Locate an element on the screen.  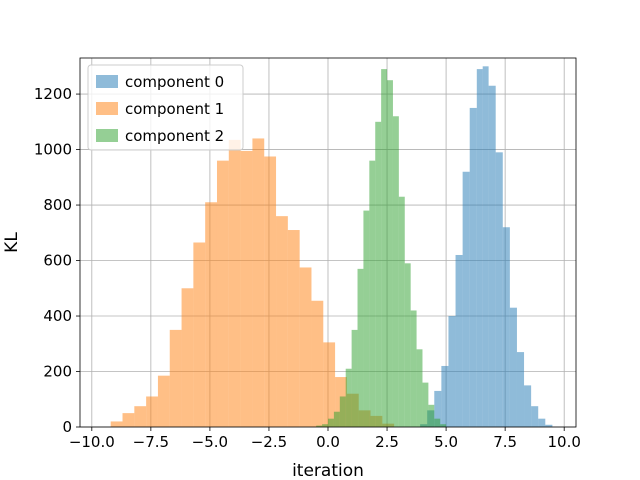
y-tick-label: 400 is located at coordinates (57, 316).